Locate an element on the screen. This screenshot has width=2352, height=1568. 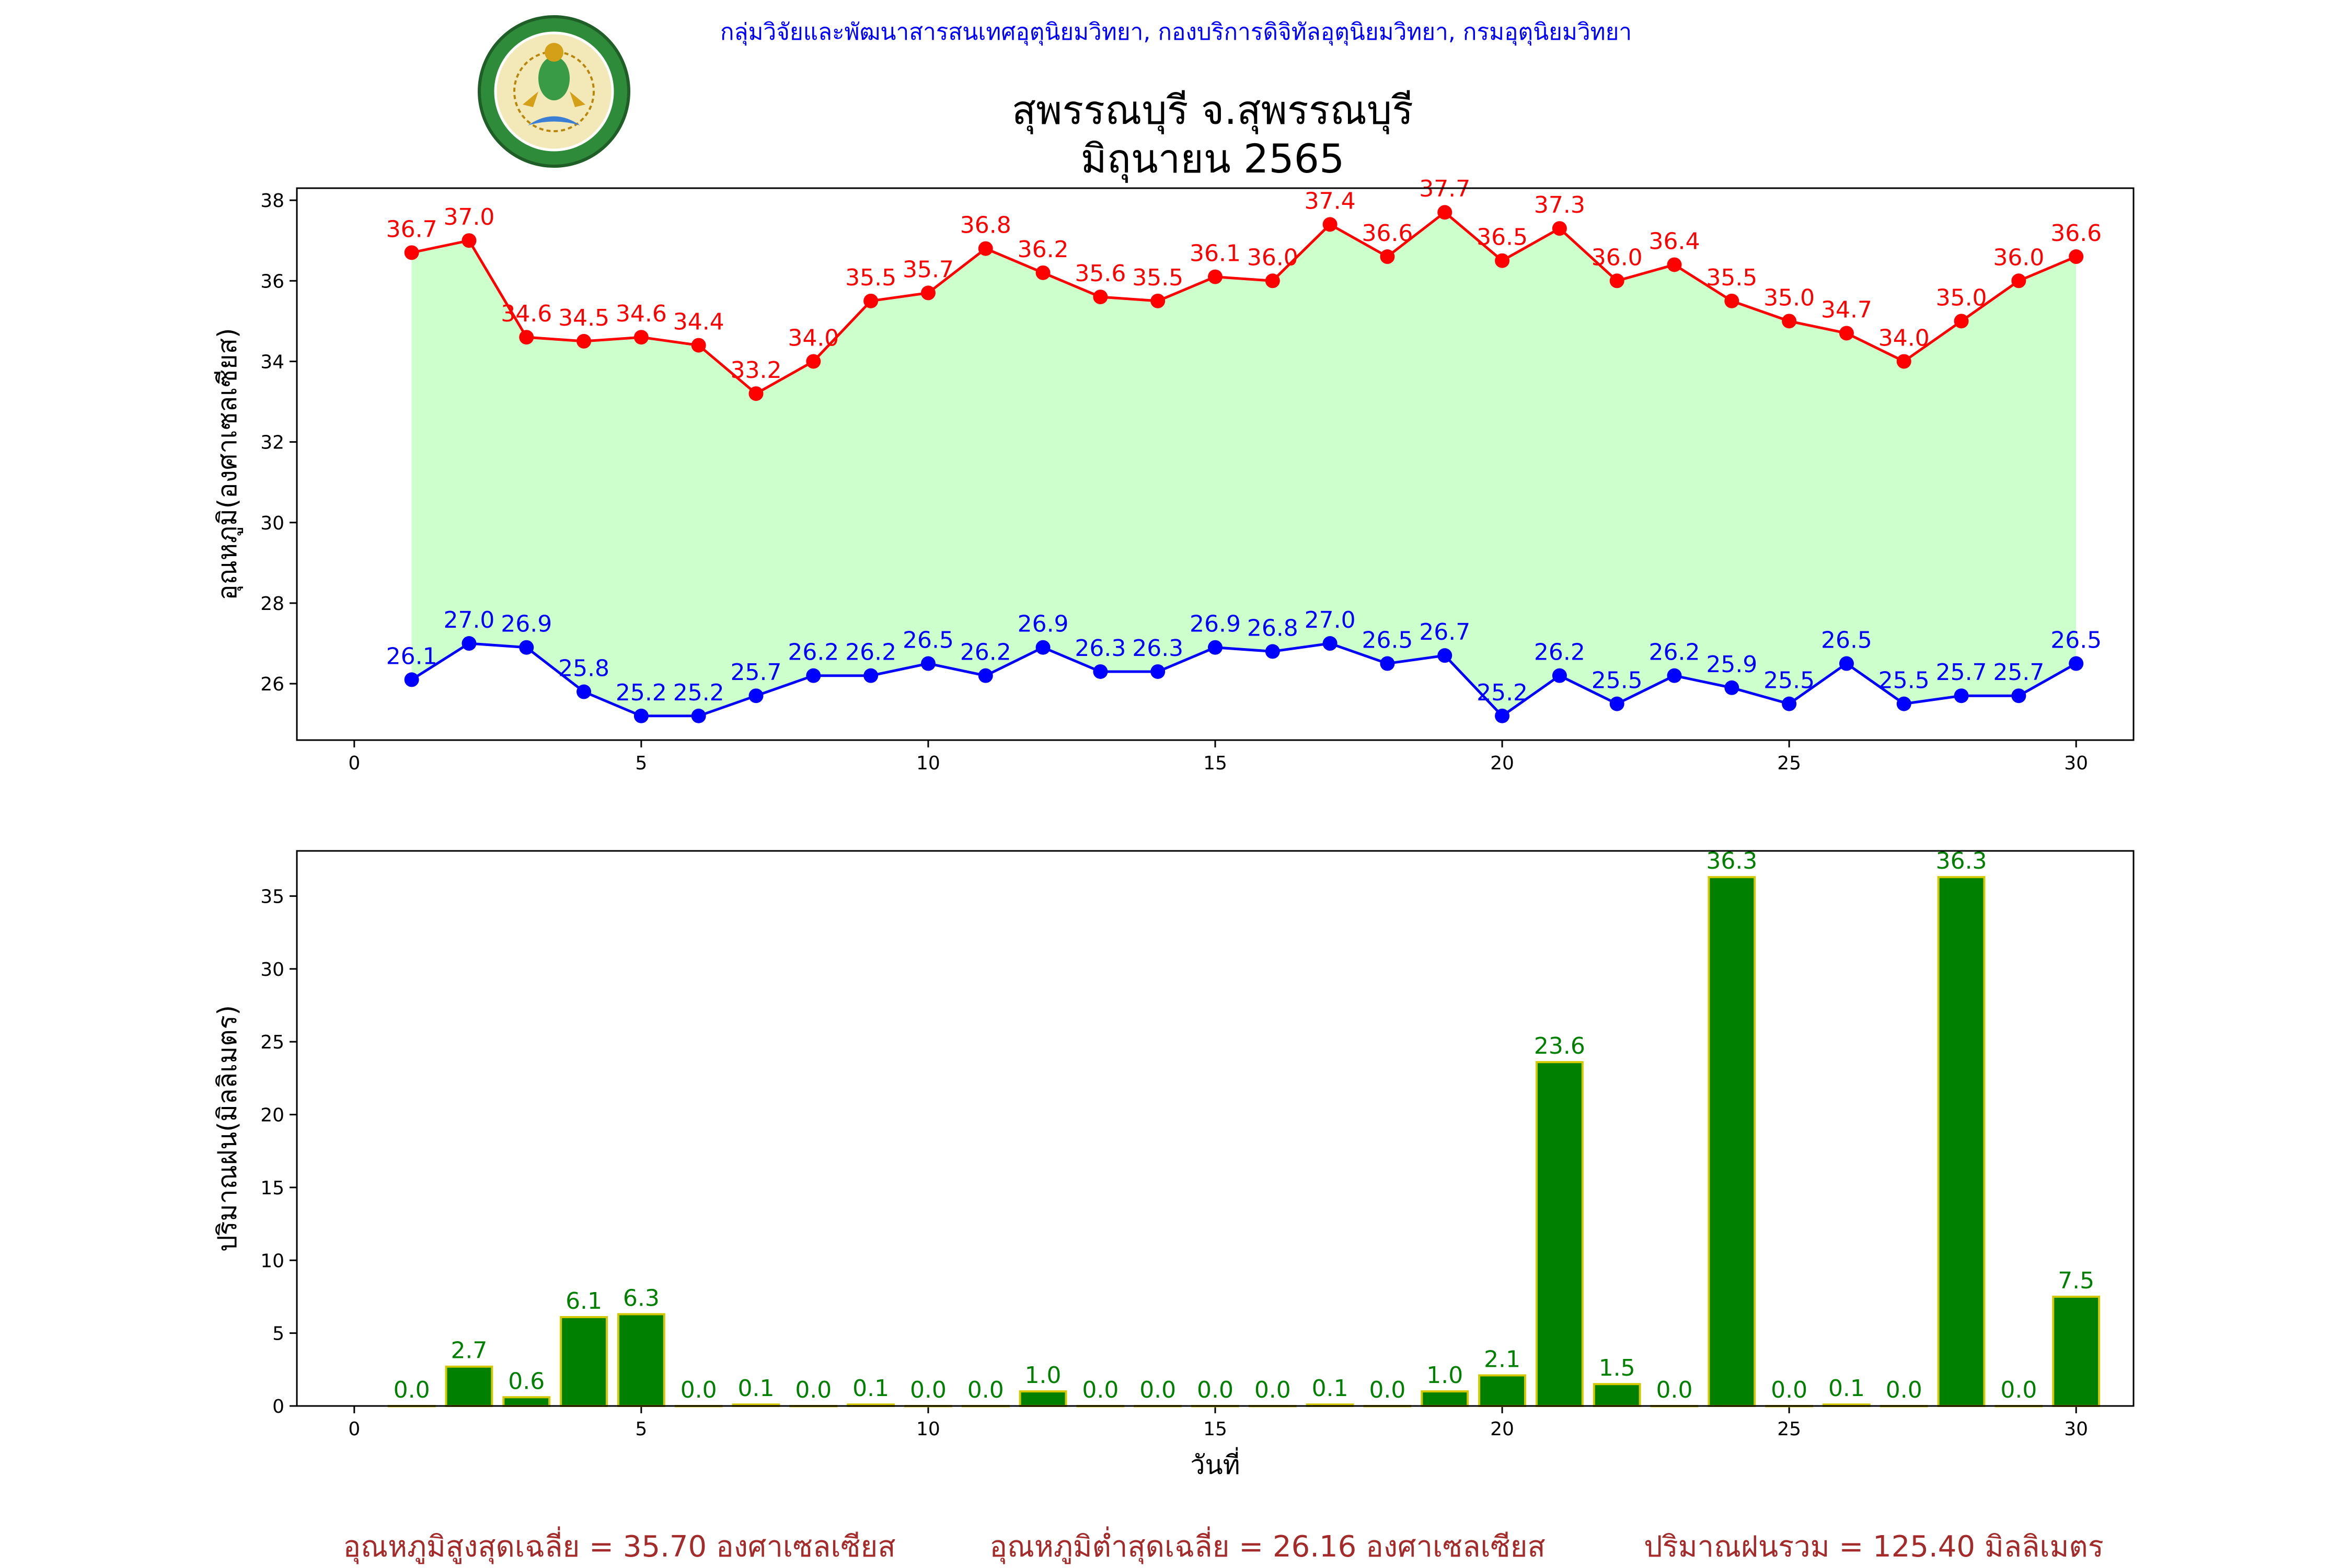
rainfall-label: 7.5 is located at coordinates (2076, 1280).